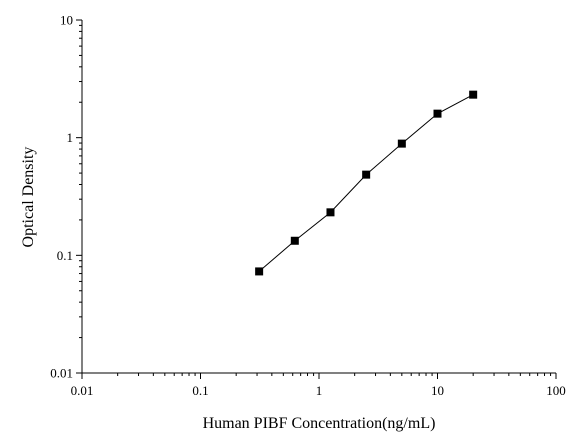 The width and height of the screenshot is (575, 446). What do you see at coordinates (556, 390) in the screenshot?
I see `x-tick-label: 100` at bounding box center [556, 390].